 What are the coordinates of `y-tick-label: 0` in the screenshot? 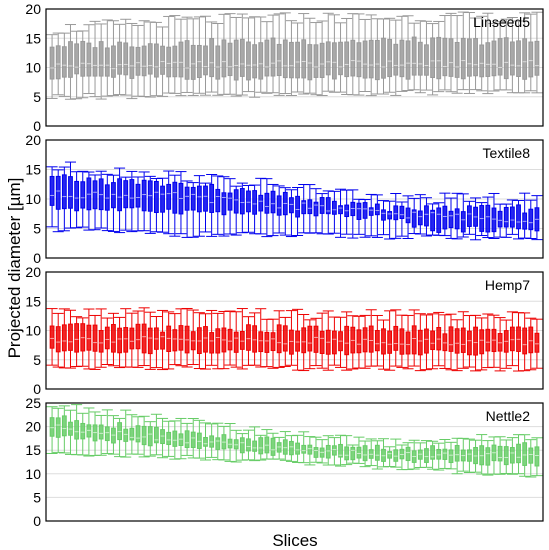 It's located at (37, 521).